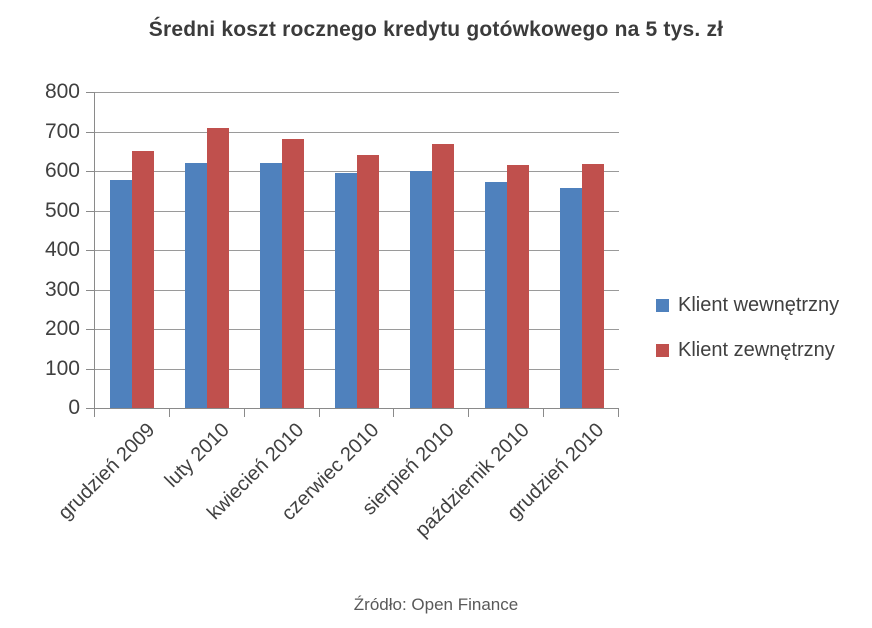 The image size is (872, 628). What do you see at coordinates (271, 285) in the screenshot?
I see `bar-series1-kwiecień-2010` at bounding box center [271, 285].